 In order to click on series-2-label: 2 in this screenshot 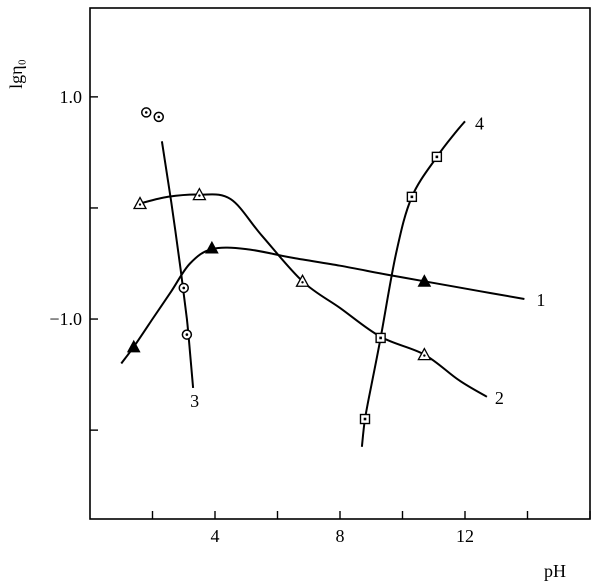, I will do `click(499, 398)`.